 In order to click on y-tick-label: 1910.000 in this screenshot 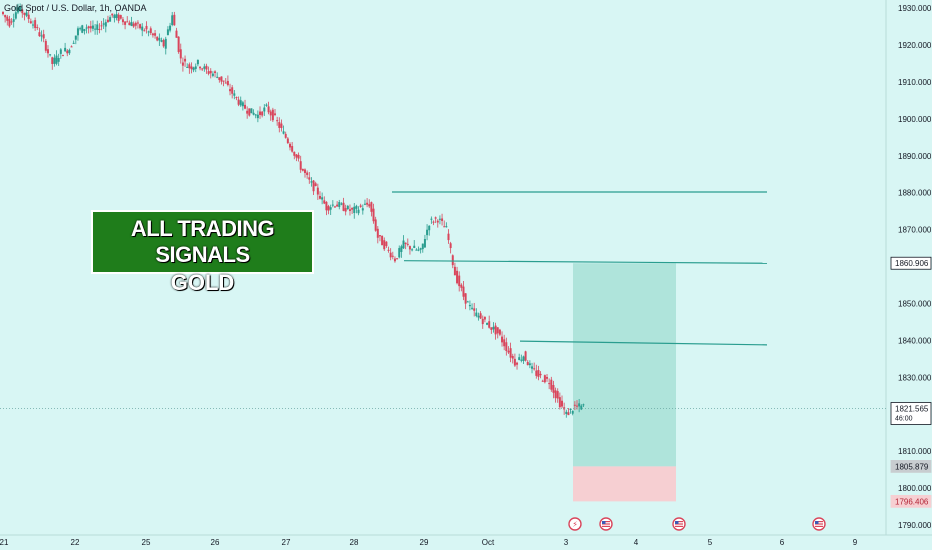, I will do `click(915, 82)`.